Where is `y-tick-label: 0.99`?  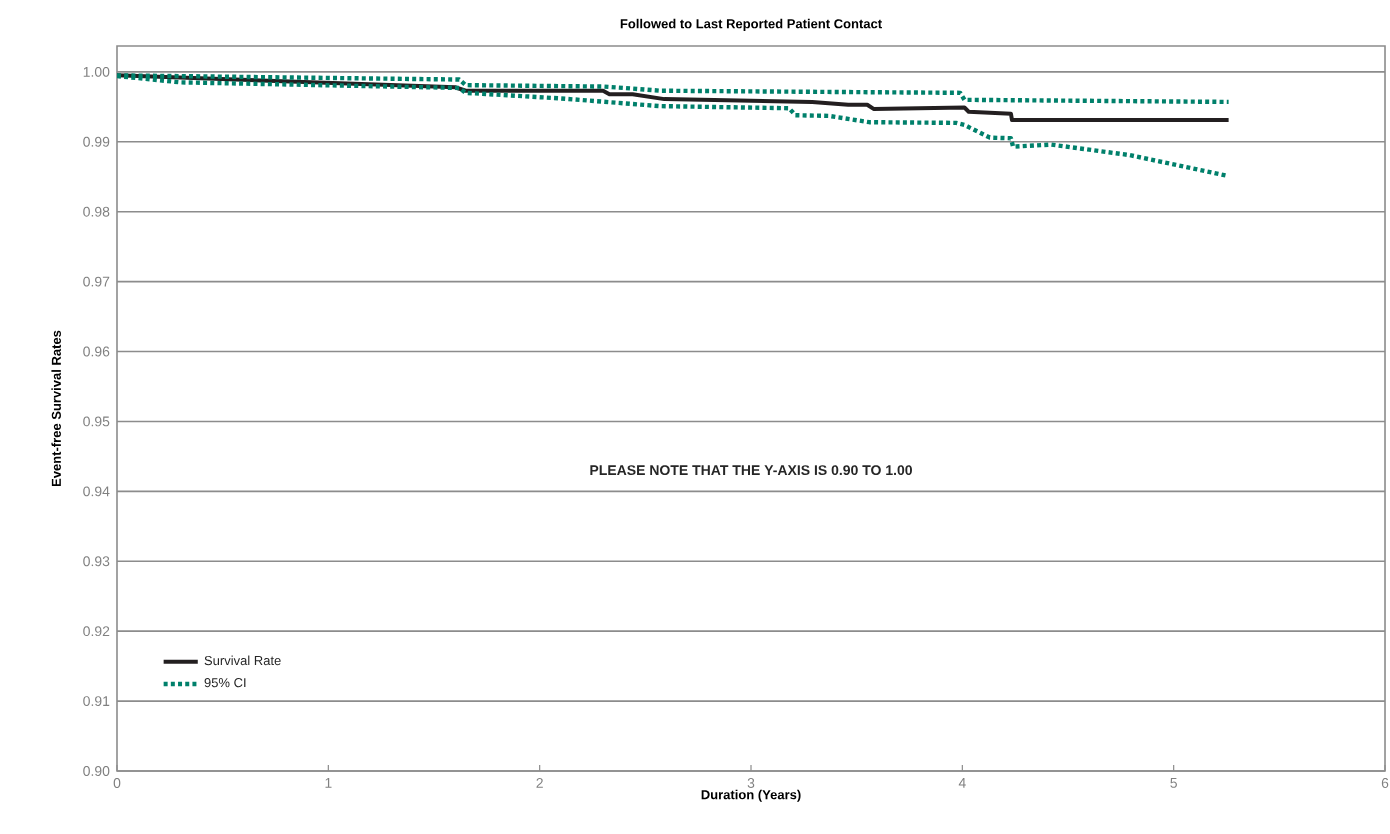 y-tick-label: 0.99 is located at coordinates (96, 141).